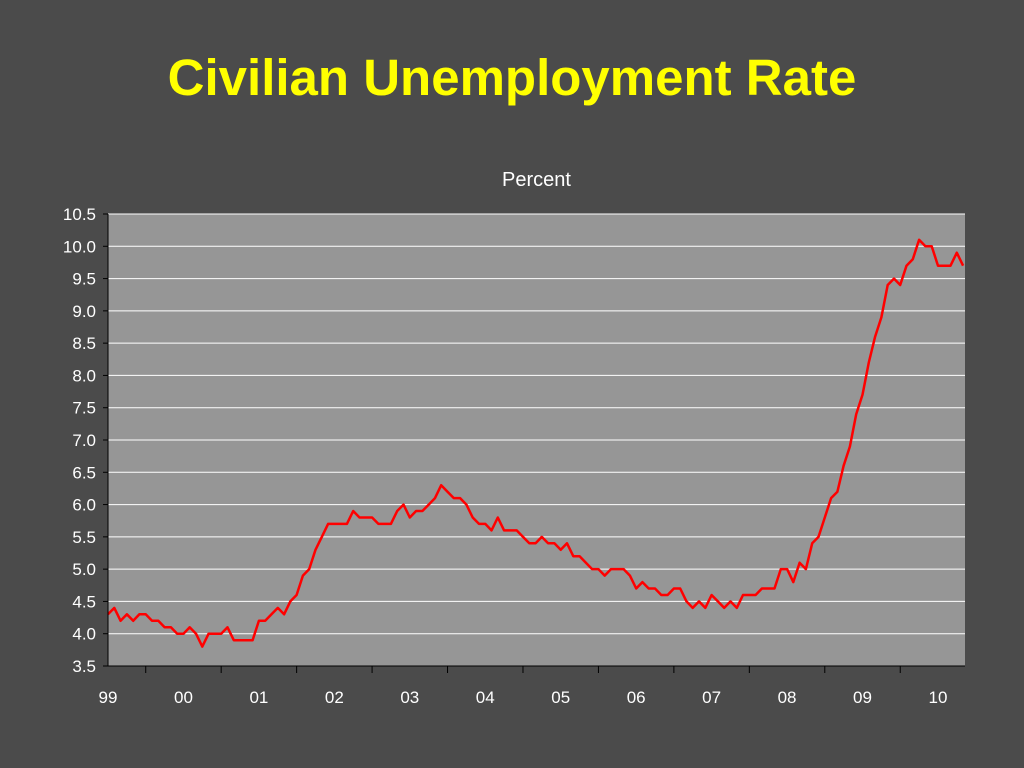  What do you see at coordinates (84, 472) in the screenshot?
I see `y-tick-label: 6.5` at bounding box center [84, 472].